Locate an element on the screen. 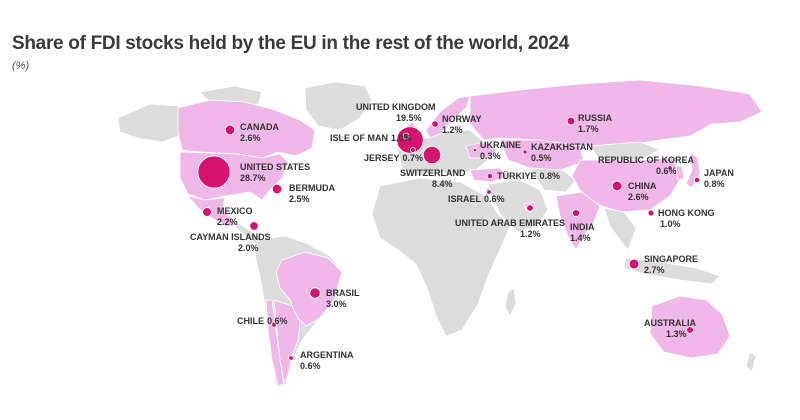 The image size is (800, 420). bubble-bermuda is located at coordinates (277, 189).